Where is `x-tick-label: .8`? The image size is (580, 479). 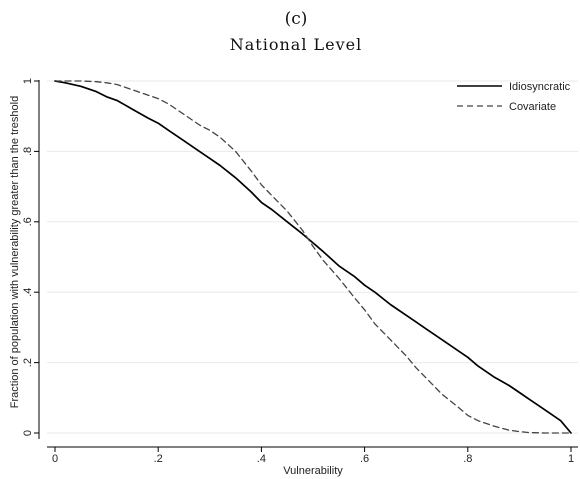
x-tick-label: .8 is located at coordinates (467, 459).